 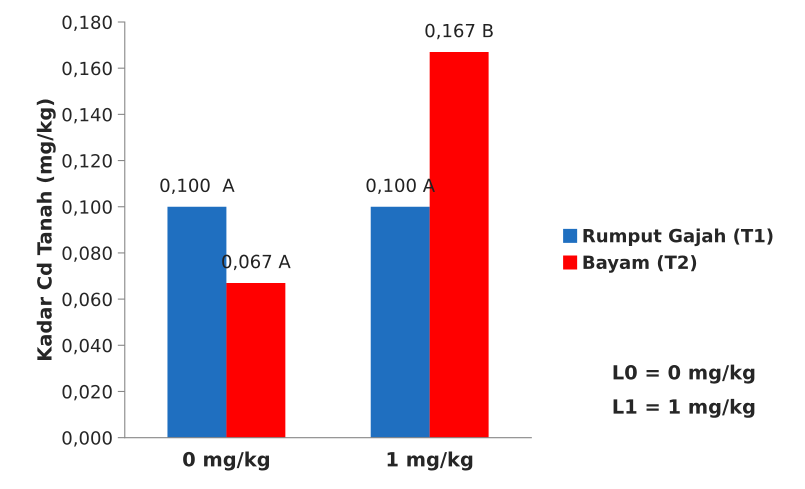 I want to click on y-tick-label: 0,020, so click(x=87, y=392).